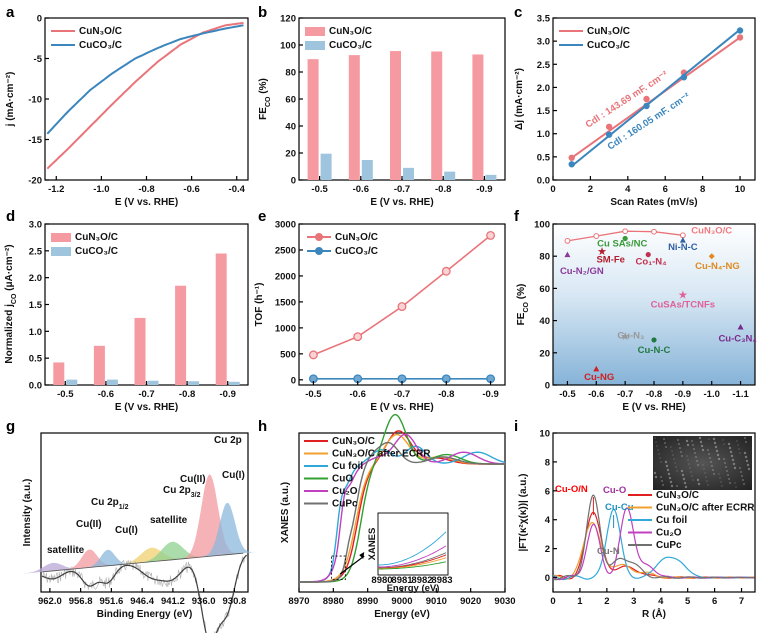  I want to click on panel-c-frame, so click(654, 99).